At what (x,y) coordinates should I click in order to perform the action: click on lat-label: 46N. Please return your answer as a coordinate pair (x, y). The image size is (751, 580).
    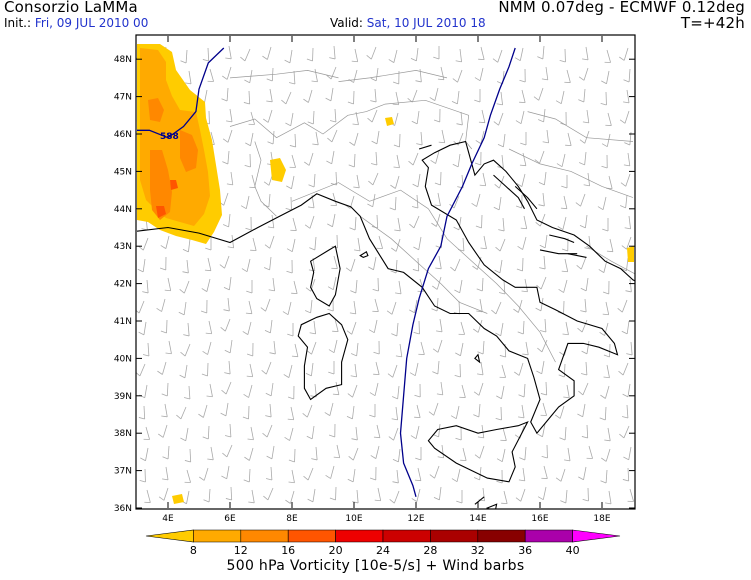
    Looking at the image, I should click on (123, 135).